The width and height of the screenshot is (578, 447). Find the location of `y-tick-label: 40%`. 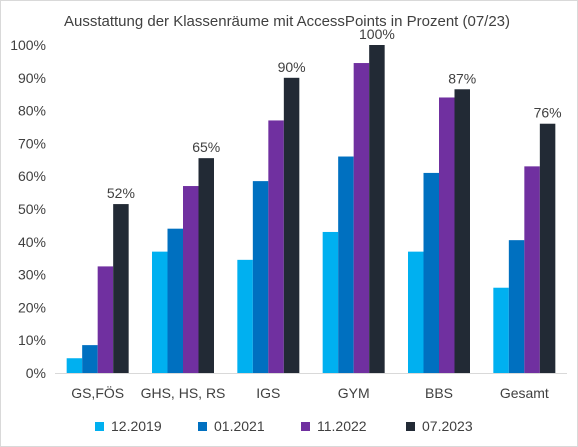

y-tick-label: 40% is located at coordinates (32, 242).